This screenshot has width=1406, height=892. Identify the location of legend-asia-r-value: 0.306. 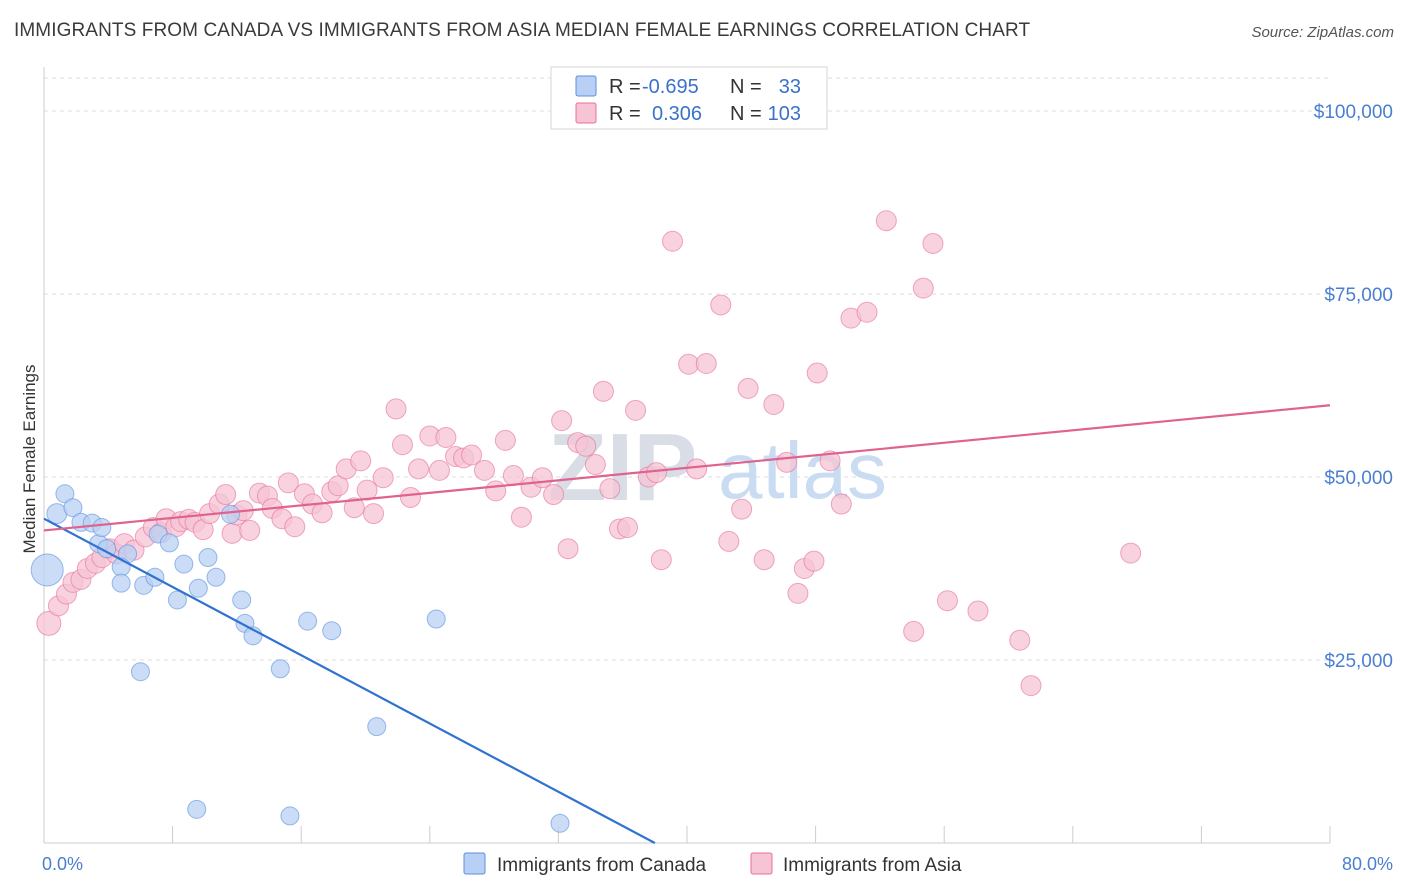
(677, 114).